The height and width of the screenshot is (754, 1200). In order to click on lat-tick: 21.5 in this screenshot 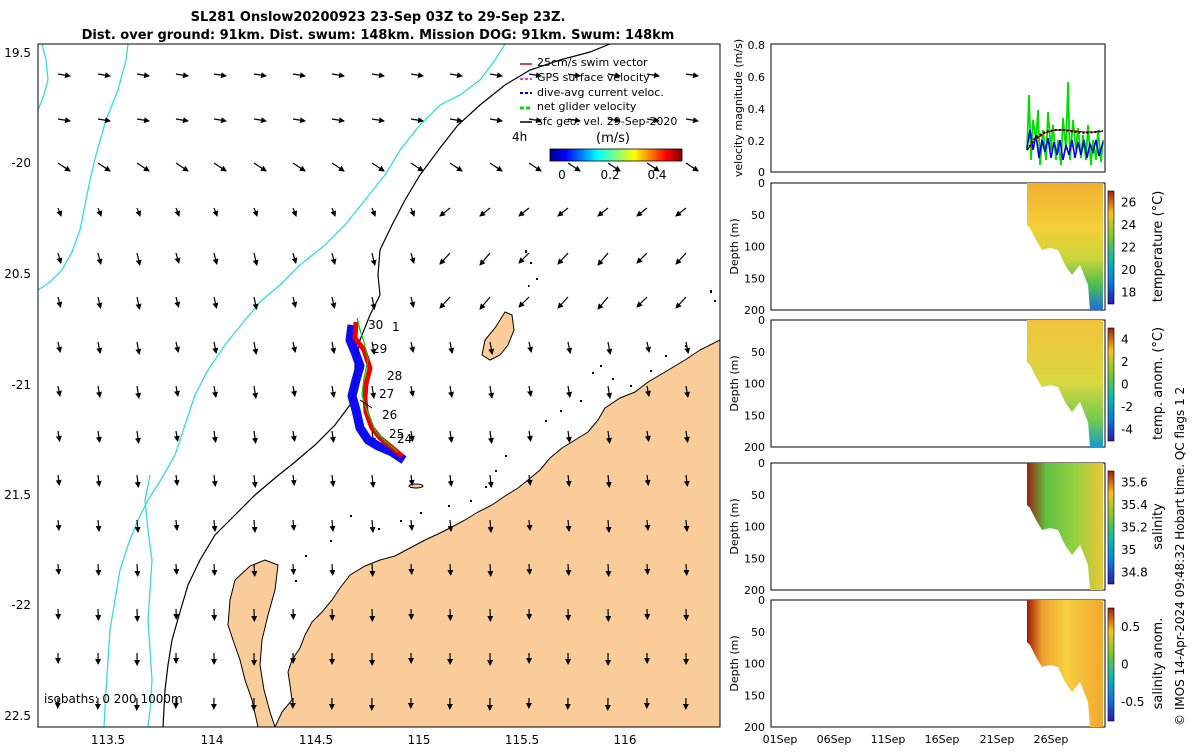, I will do `click(17, 495)`.